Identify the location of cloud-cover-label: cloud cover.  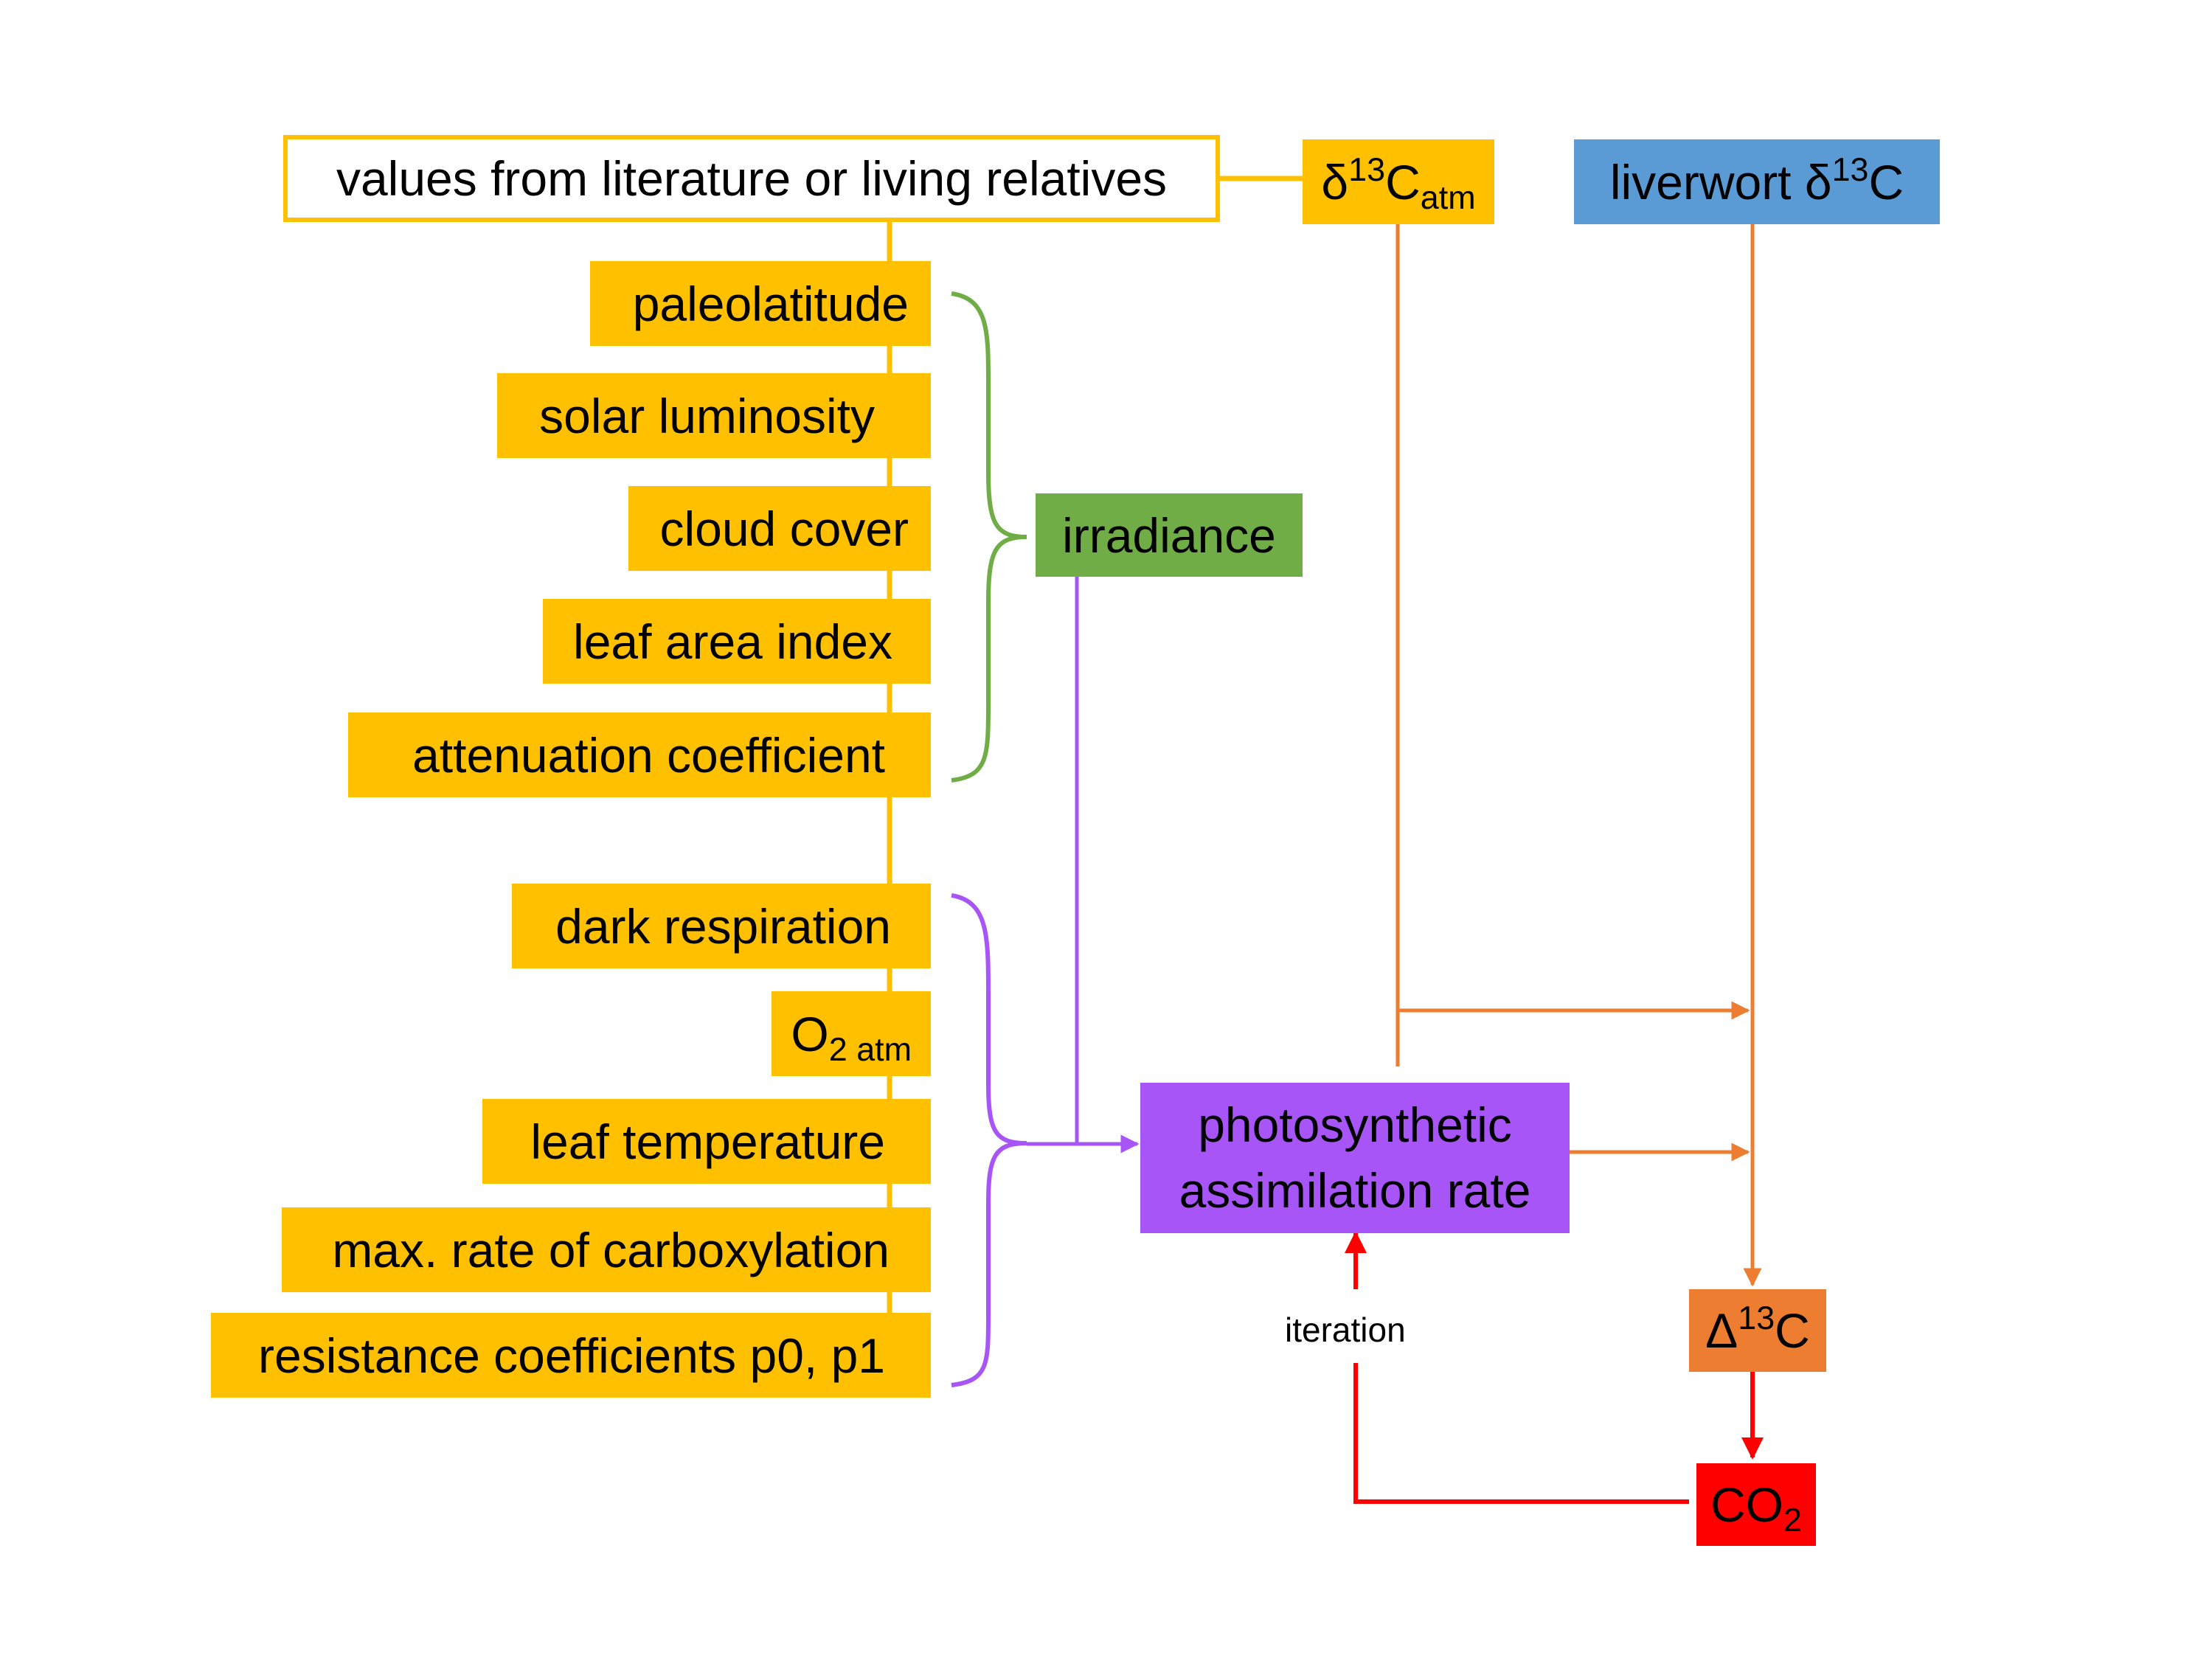
(784, 528).